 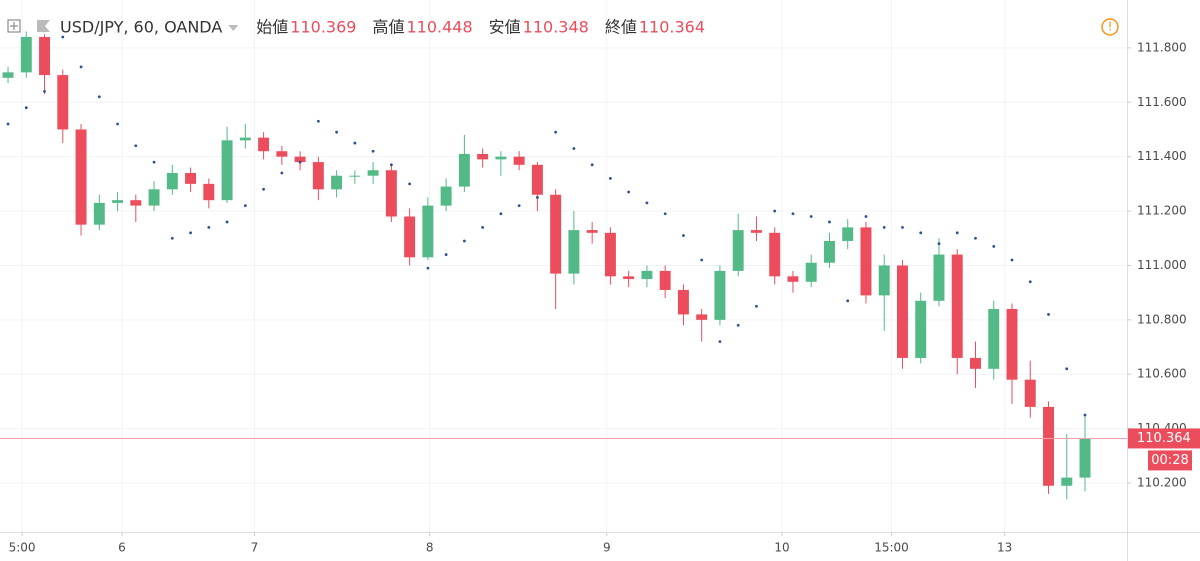 I want to click on last-price-box, so click(x=1164, y=438).